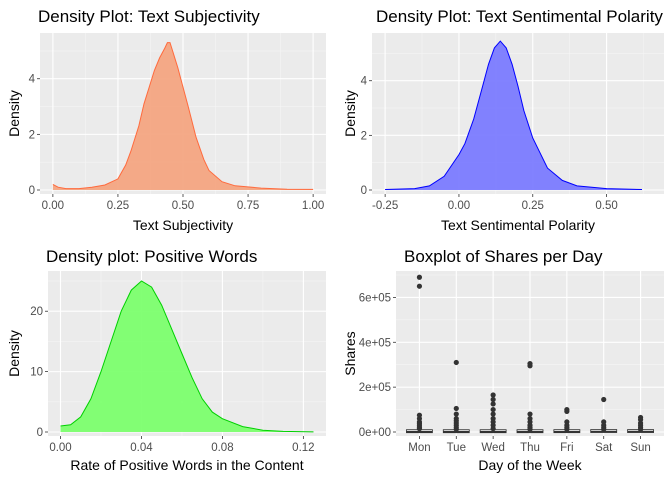 Image resolution: width=672 pixels, height=480 pixels. I want to click on x-axis-label: Text Sentimental Polarity, so click(518, 225).